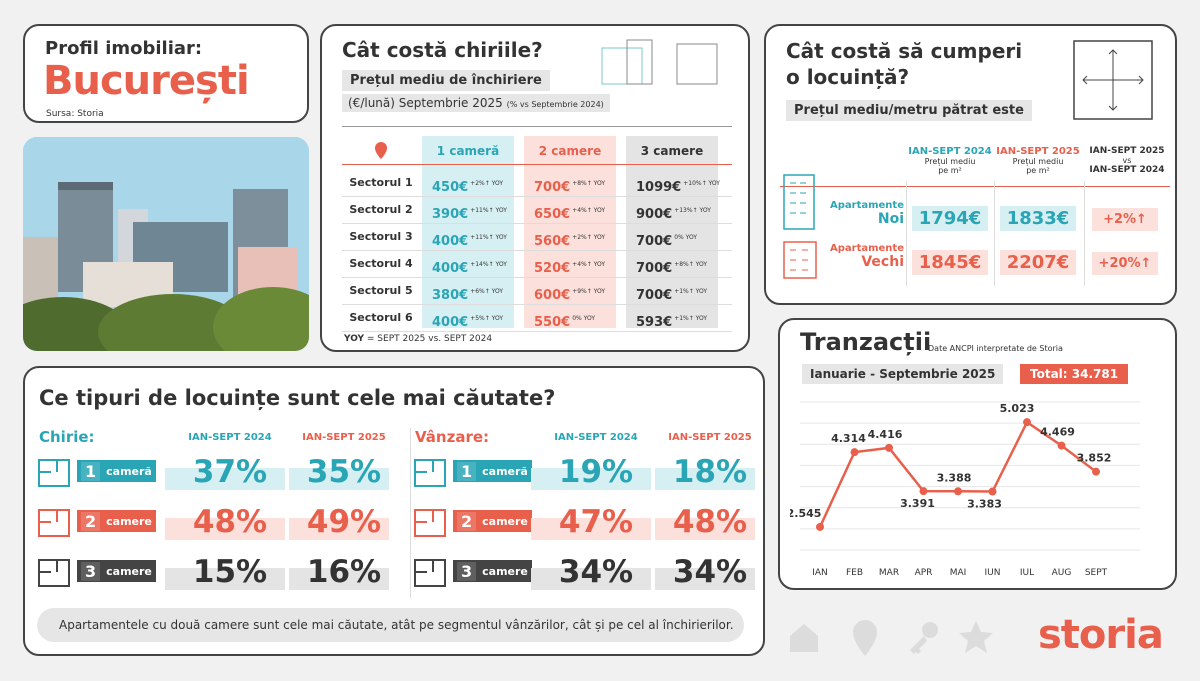 This screenshot has width=1200, height=681. Describe the element at coordinates (692, 210) in the screenshot. I see `yoy-change: +13%↑ YOY` at that location.